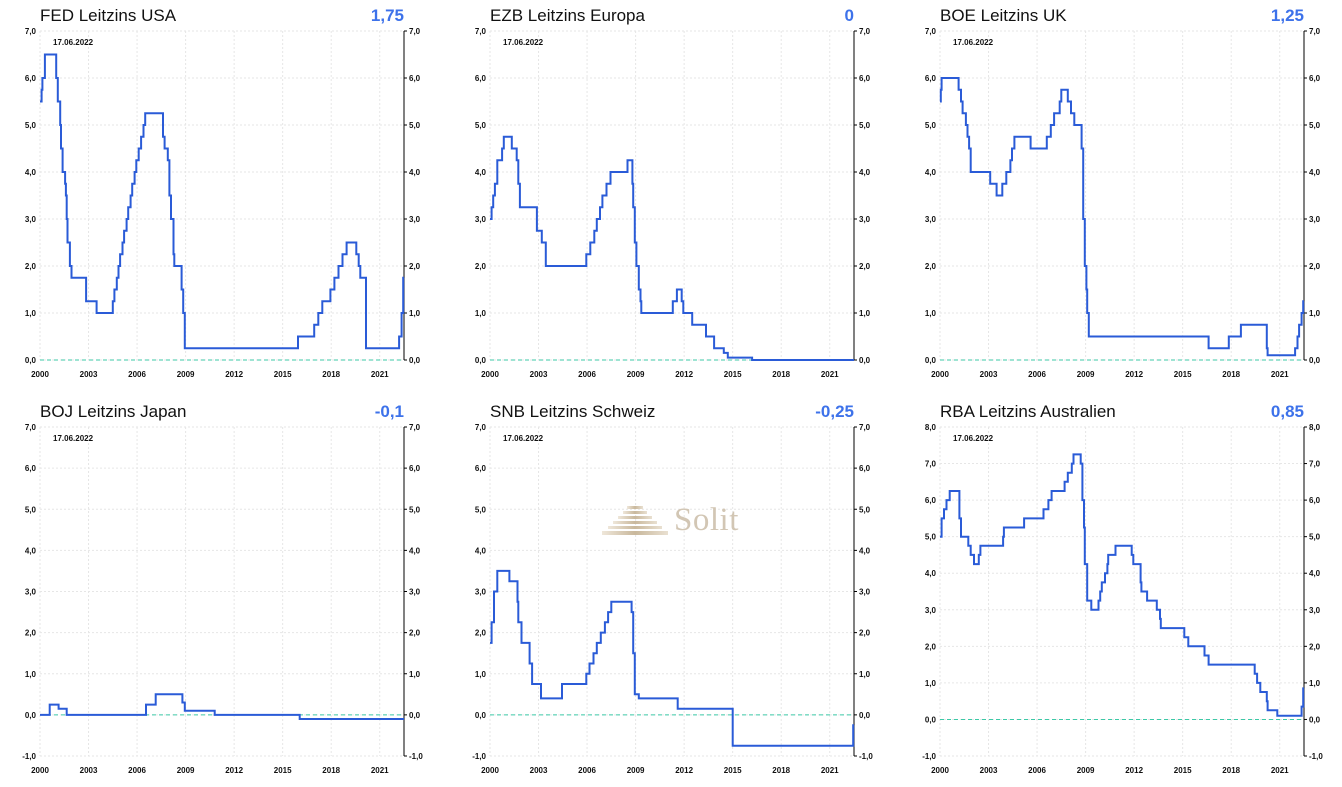 The width and height of the screenshot is (1342, 787). I want to click on solit-logo-icon, so click(635, 520).